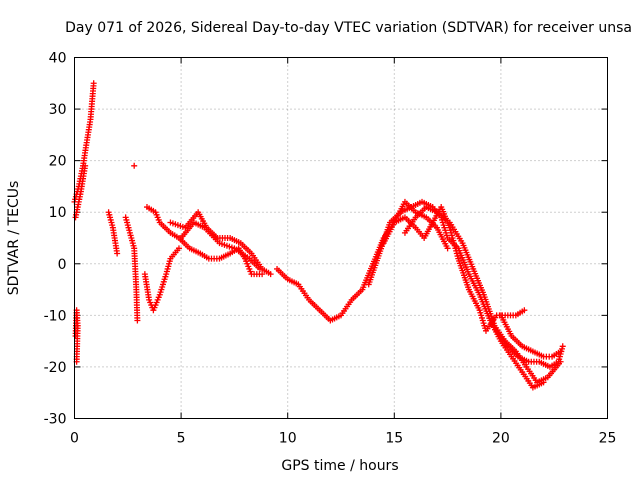 This screenshot has height=480, width=640. Describe the element at coordinates (62, 265) in the screenshot. I see `y-tick-label: 0` at that location.